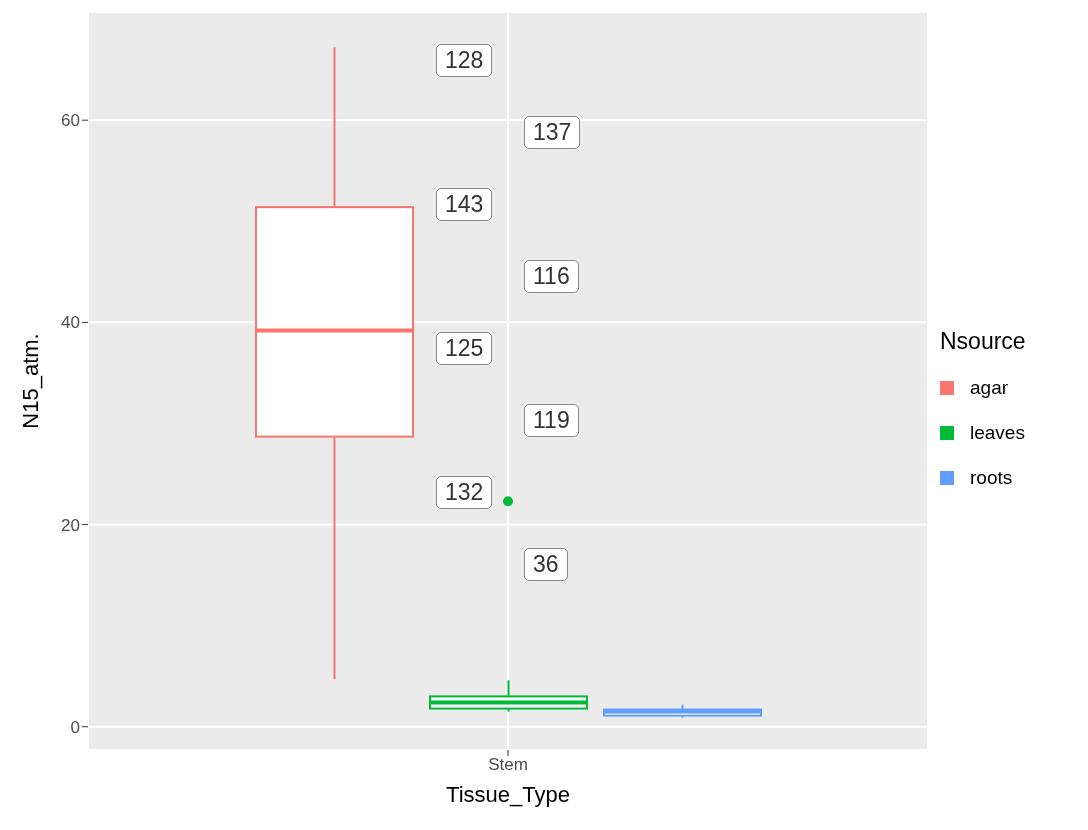 Image resolution: width=1088 pixels, height=830 pixels. I want to click on y-axis-title: N15_atm., so click(30, 381).